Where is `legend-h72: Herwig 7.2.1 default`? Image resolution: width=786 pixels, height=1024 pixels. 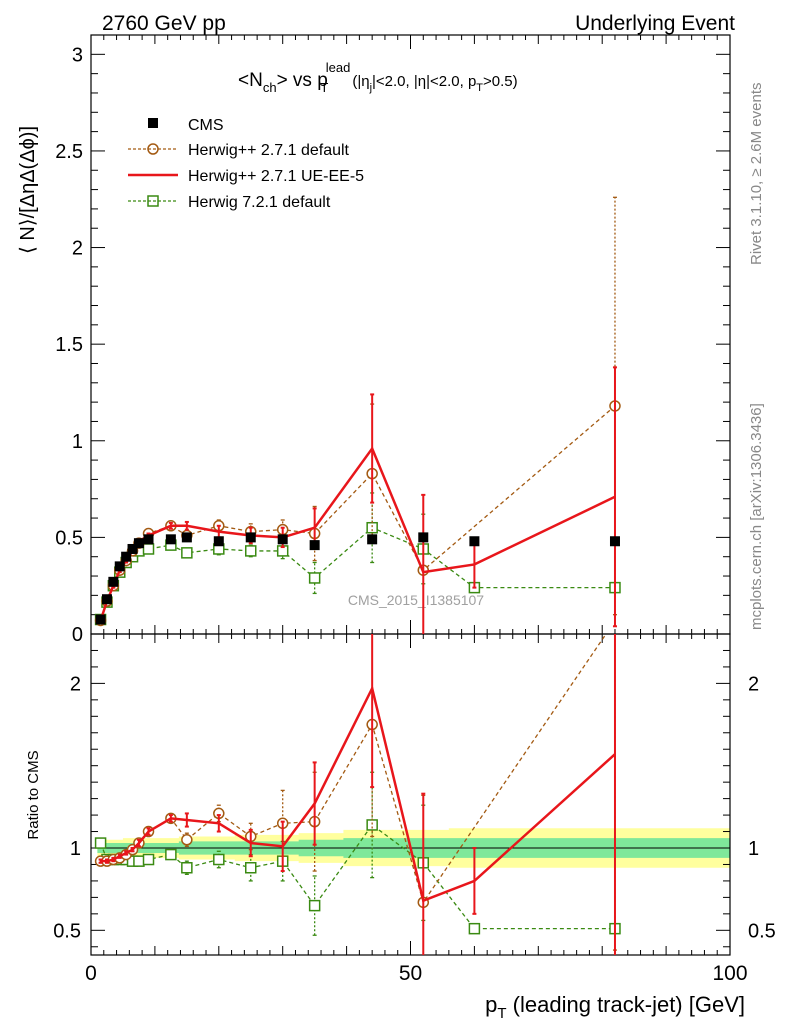
legend-h72: Herwig 7.2.1 default is located at coordinates (259, 202).